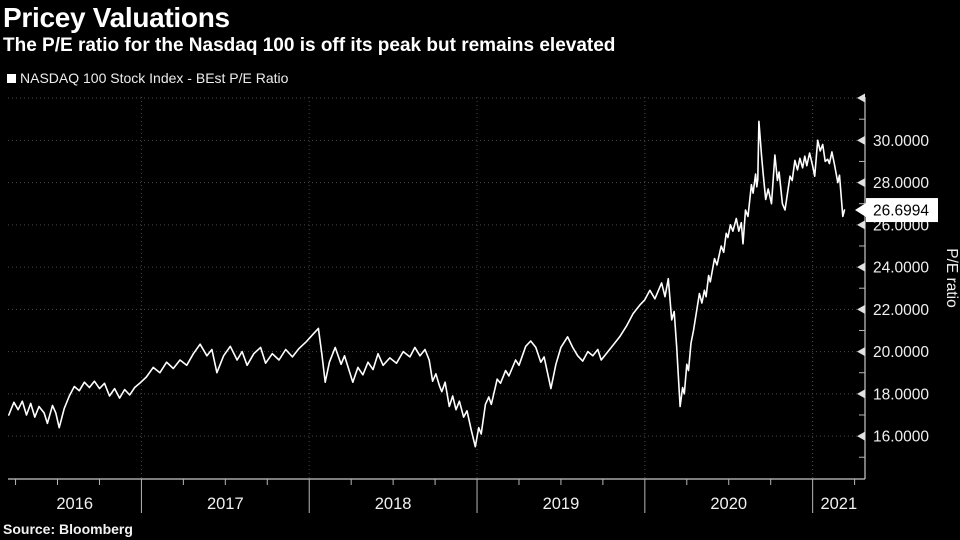  Describe the element at coordinates (561, 504) in the screenshot. I see `year-label: 2019` at that location.